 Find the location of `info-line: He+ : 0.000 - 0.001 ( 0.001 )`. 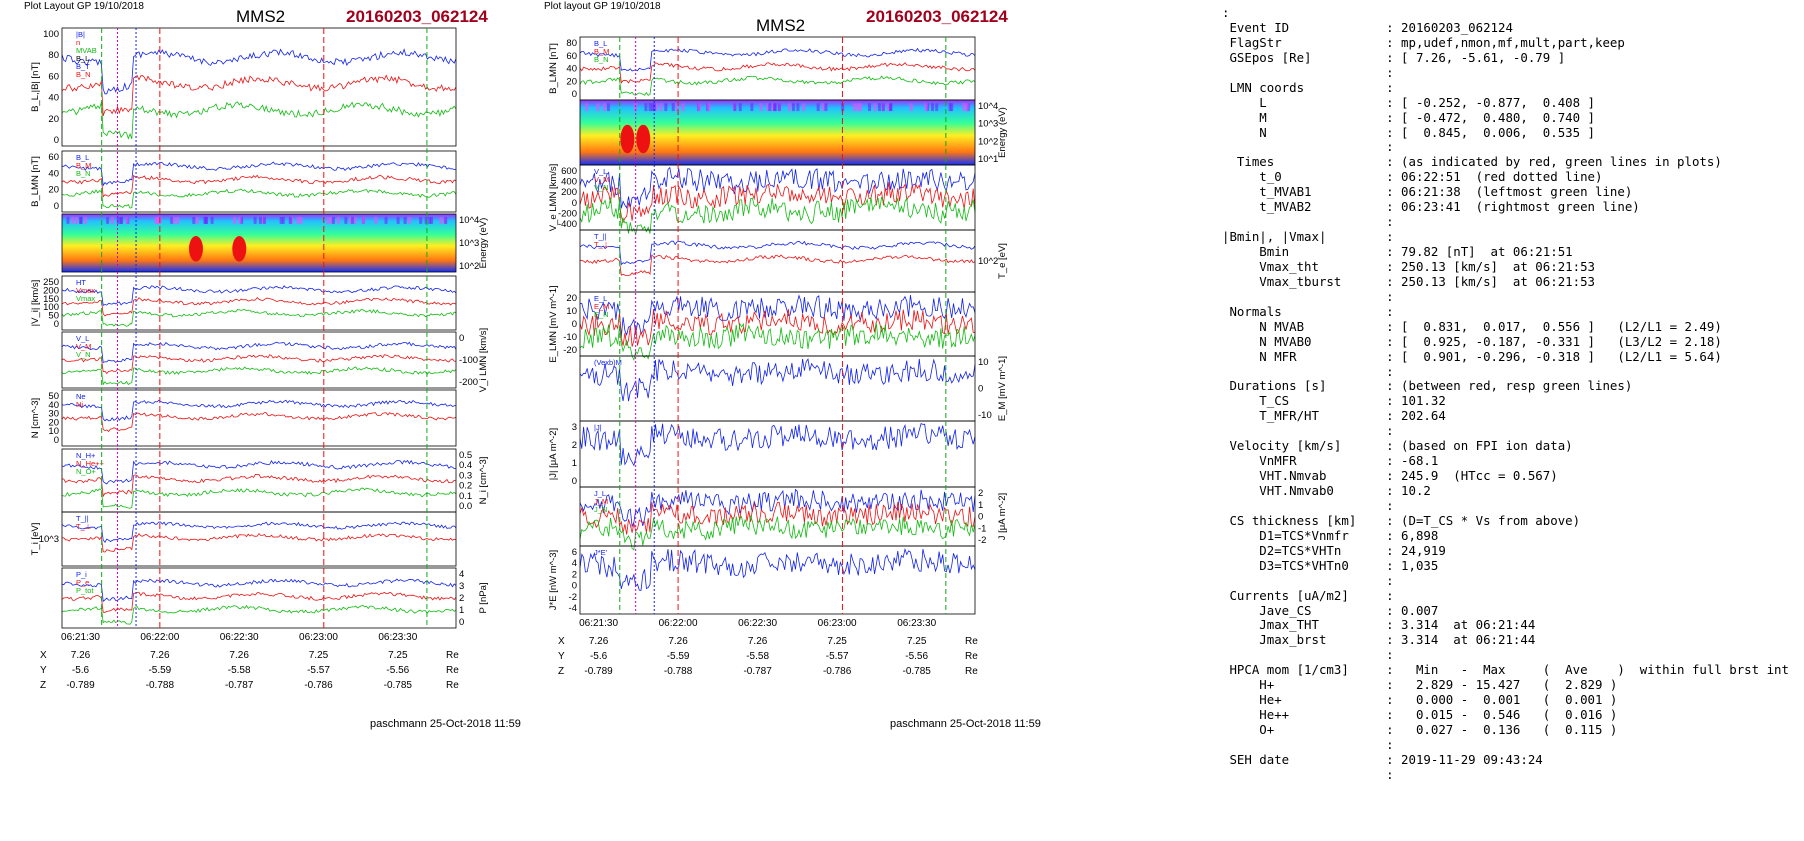

info-line: He+ : 0.000 - 0.001 ( 0.001 ) is located at coordinates (1420, 700).